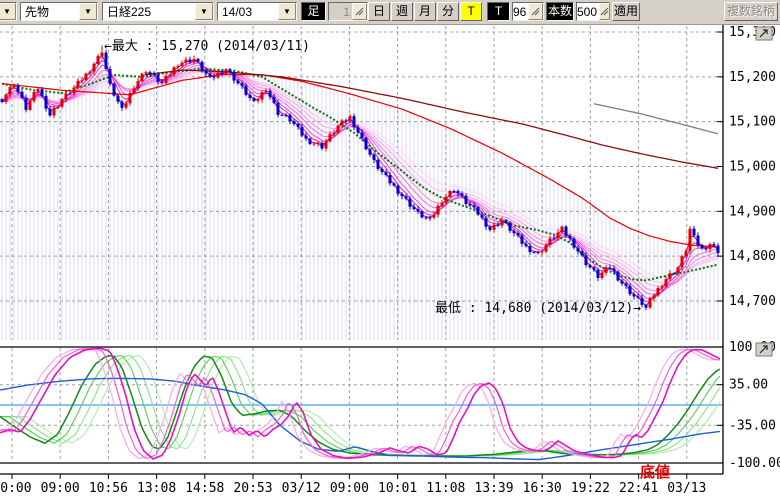  Describe the element at coordinates (313, 11) in the screenshot. I see `ashi-button: 足` at that location.